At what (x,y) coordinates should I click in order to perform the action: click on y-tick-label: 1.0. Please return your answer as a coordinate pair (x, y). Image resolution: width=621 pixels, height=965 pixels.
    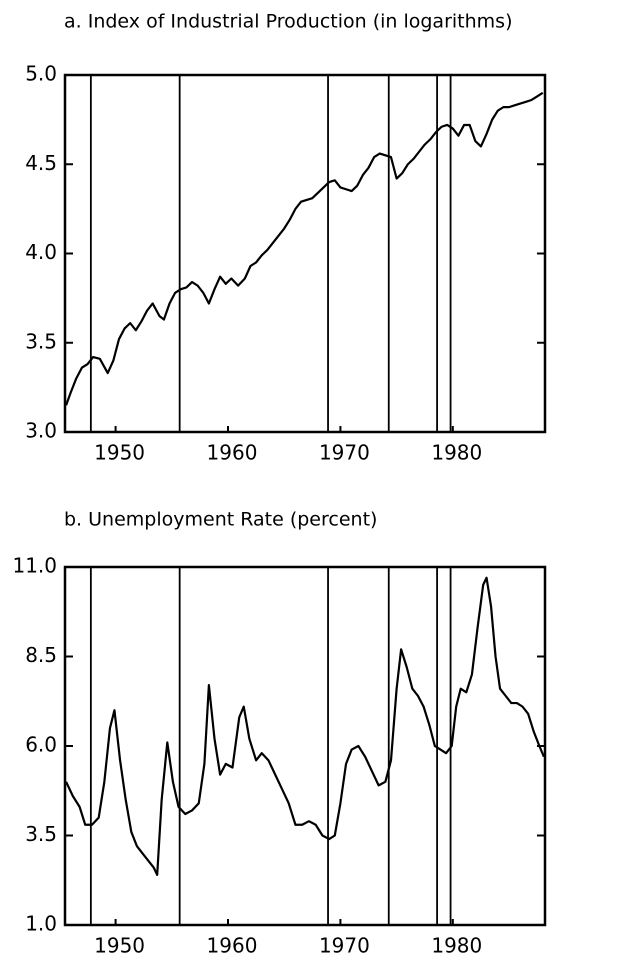
    Looking at the image, I should click on (41, 924).